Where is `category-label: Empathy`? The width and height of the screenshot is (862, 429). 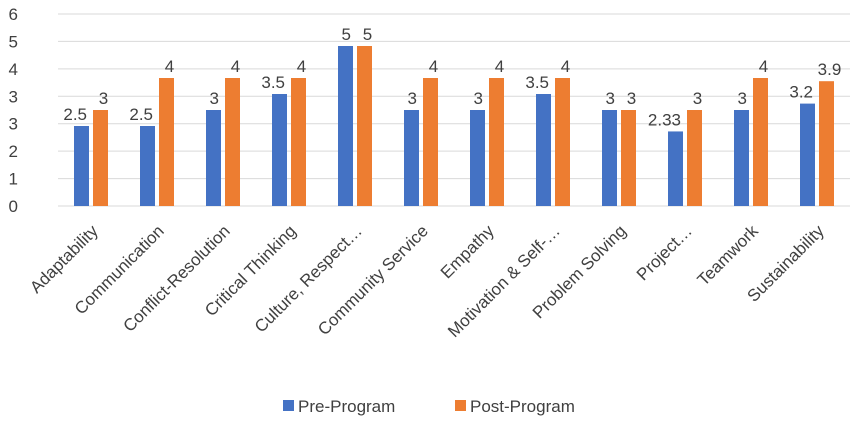
category-label: Empathy is located at coordinates (467, 251).